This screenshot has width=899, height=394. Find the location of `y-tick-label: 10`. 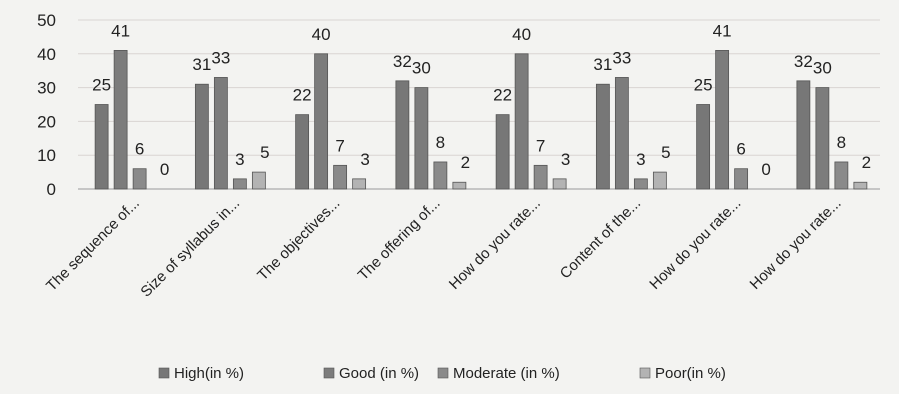

y-tick-label: 10 is located at coordinates (46, 155).